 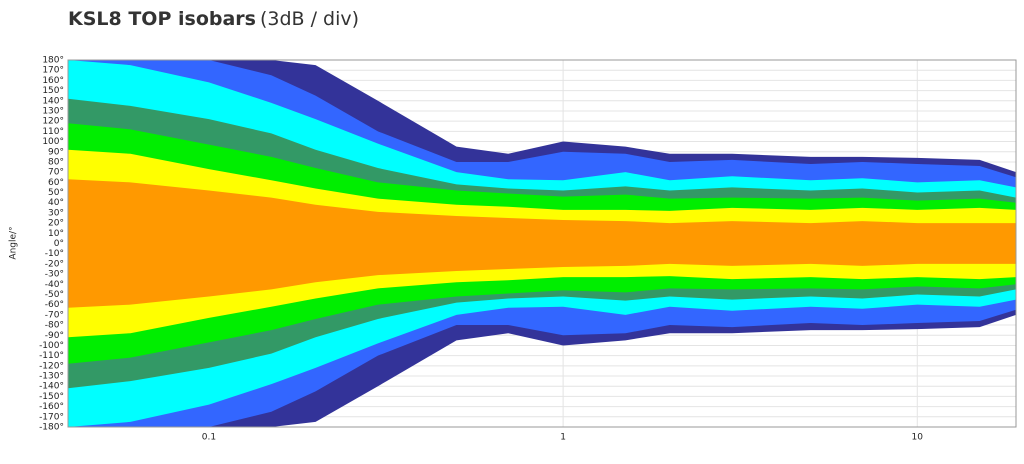 What do you see at coordinates (51, 428) in the screenshot?
I see `y-tick-label: -180°` at bounding box center [51, 428].